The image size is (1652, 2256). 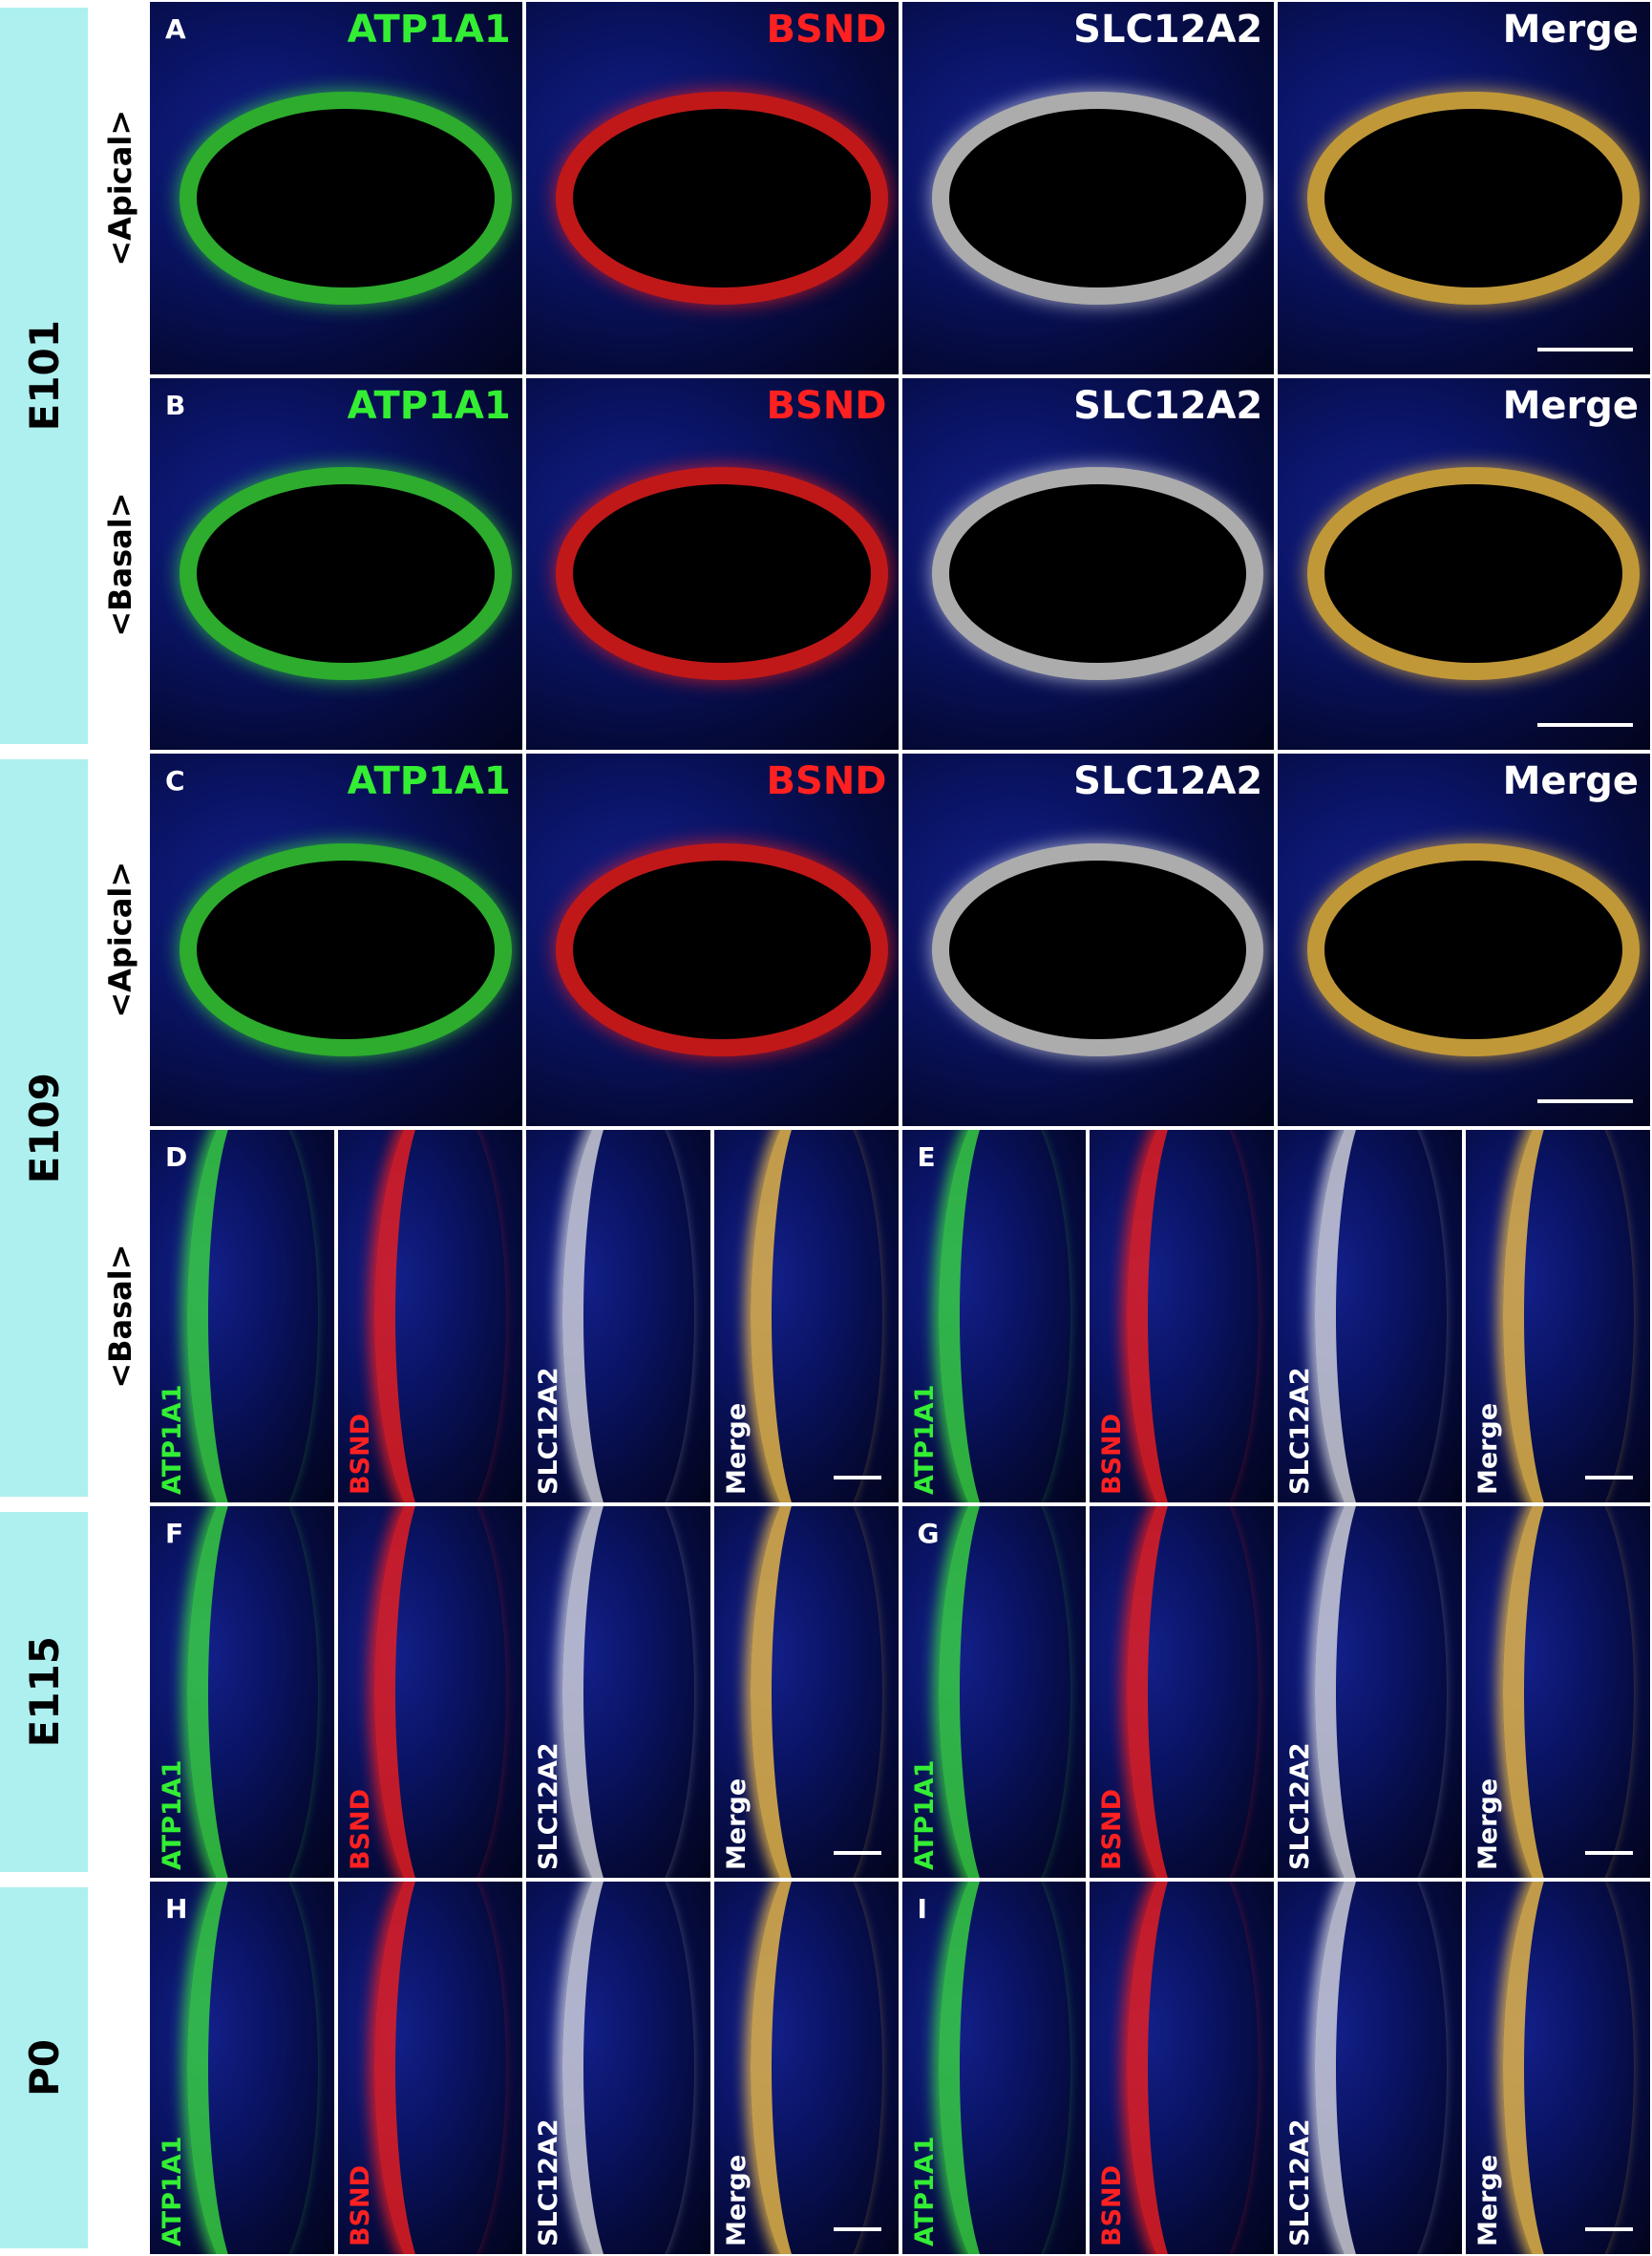 What do you see at coordinates (926, 1157) in the screenshot?
I see `panel-letter: E` at bounding box center [926, 1157].